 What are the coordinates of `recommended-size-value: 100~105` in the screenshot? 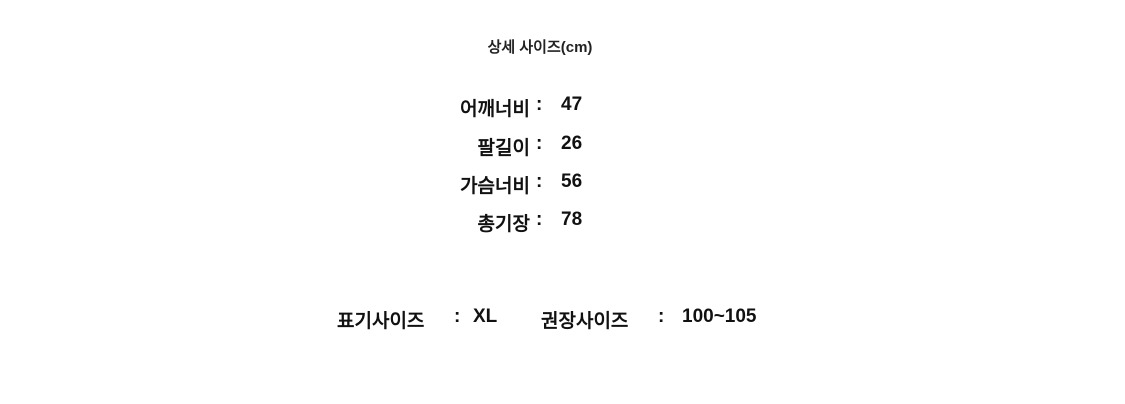 It's located at (719, 316).